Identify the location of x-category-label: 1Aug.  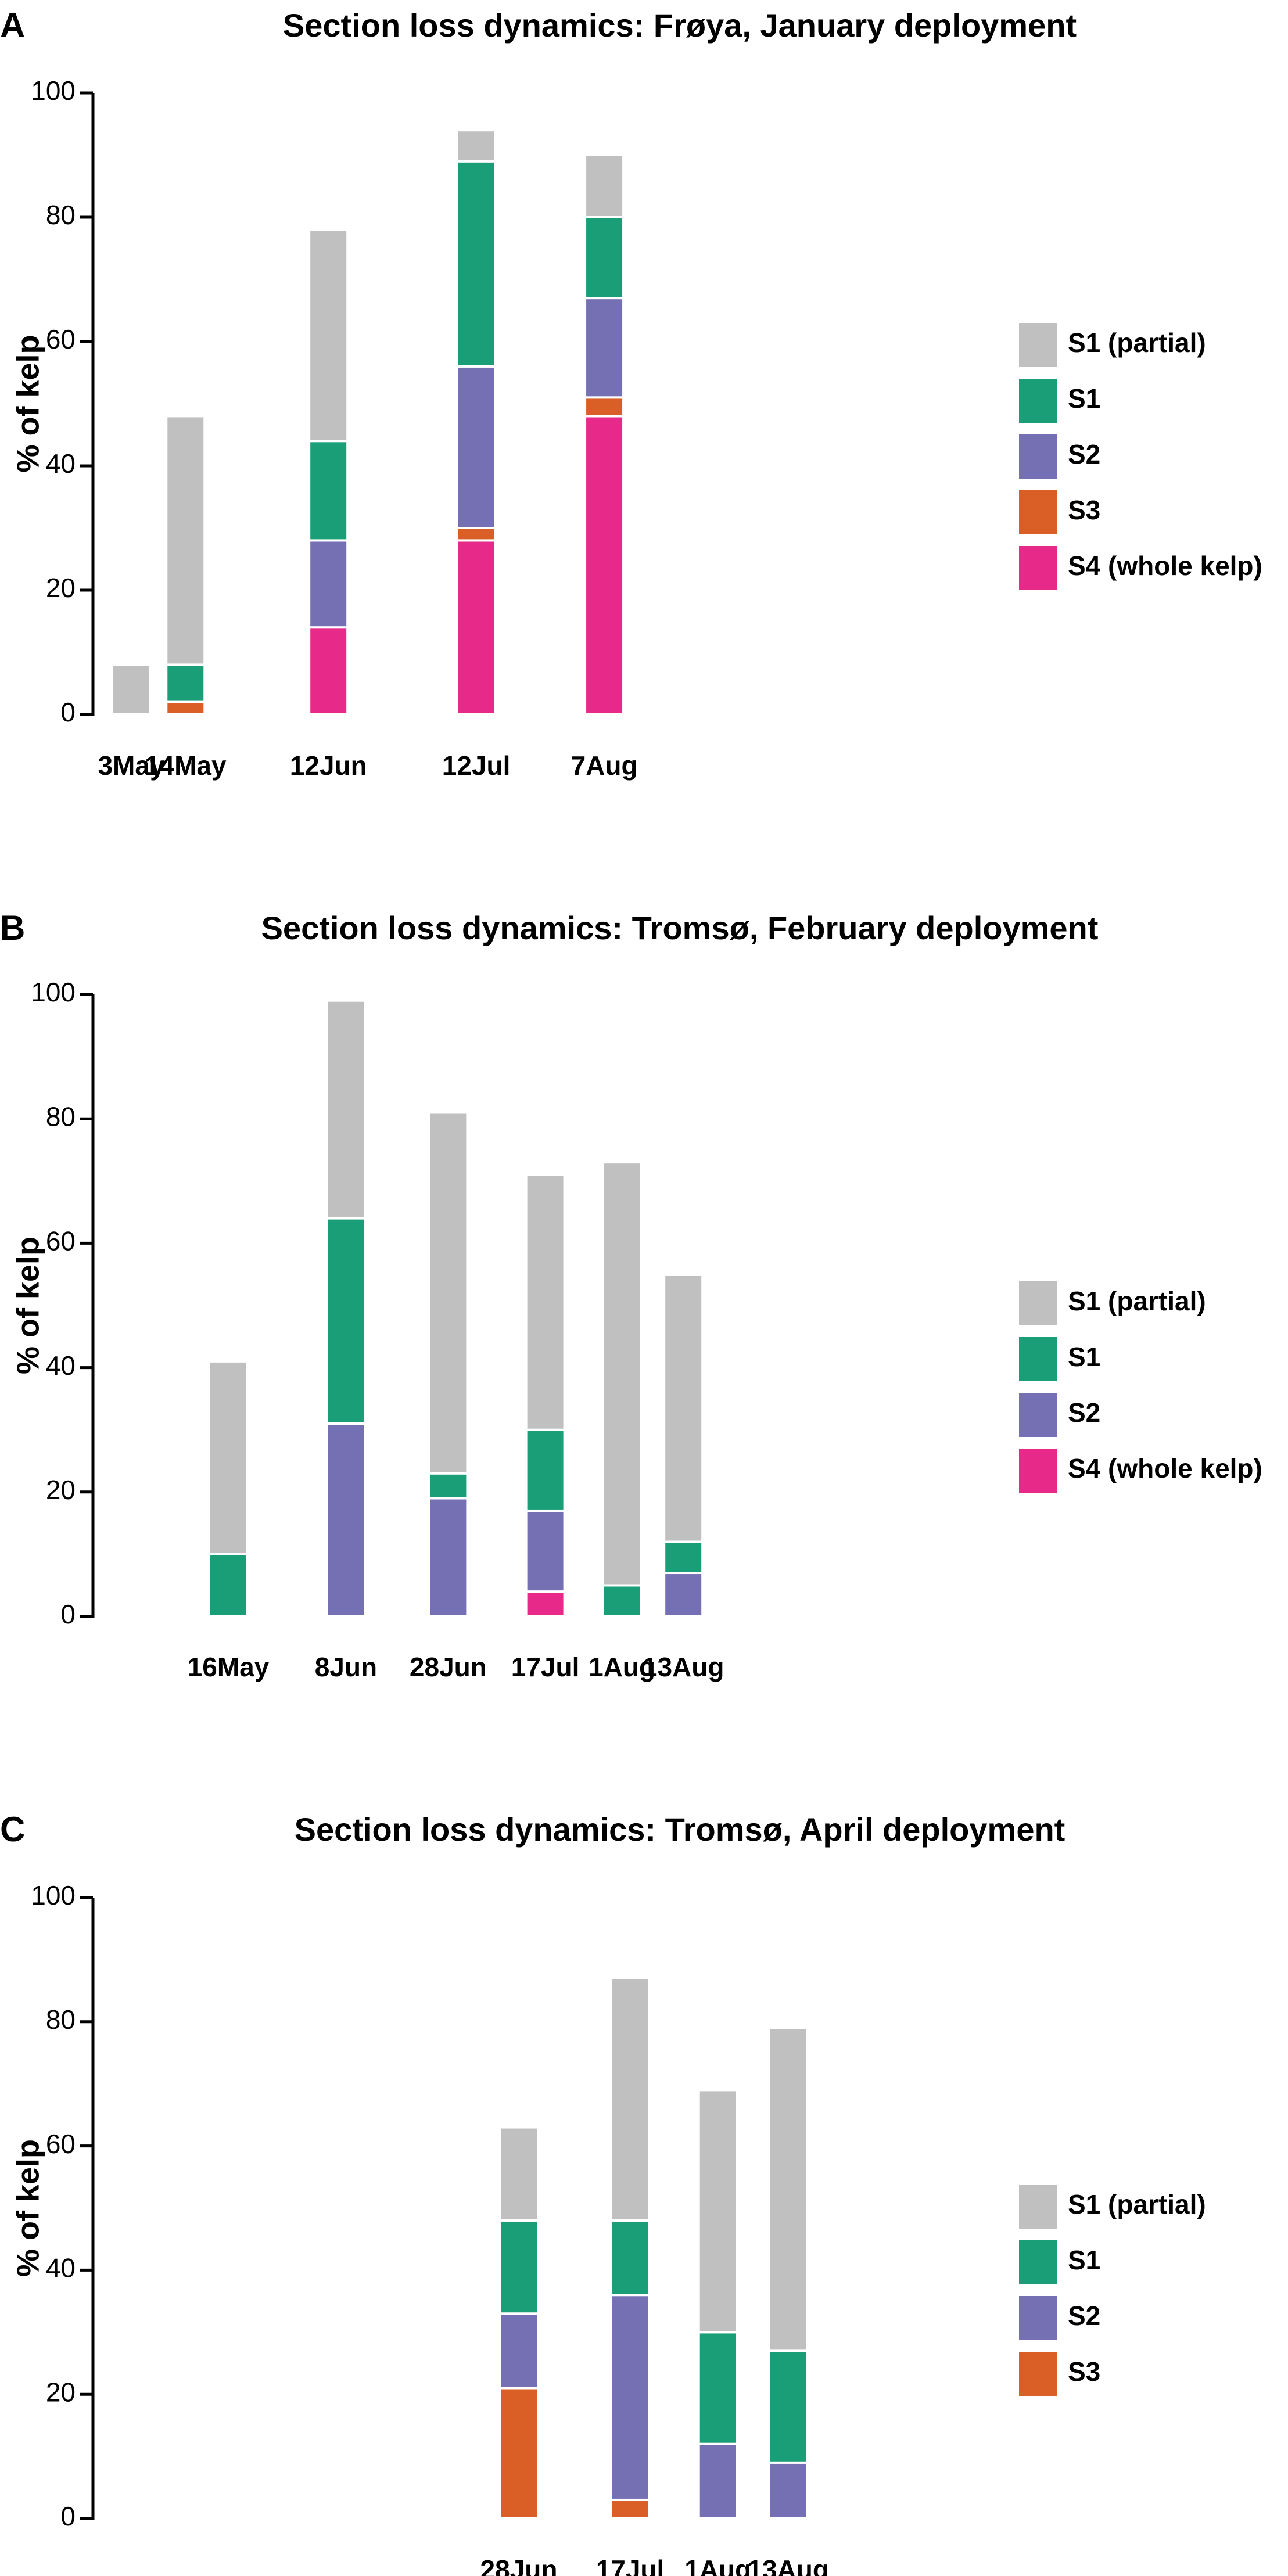
(622, 1667).